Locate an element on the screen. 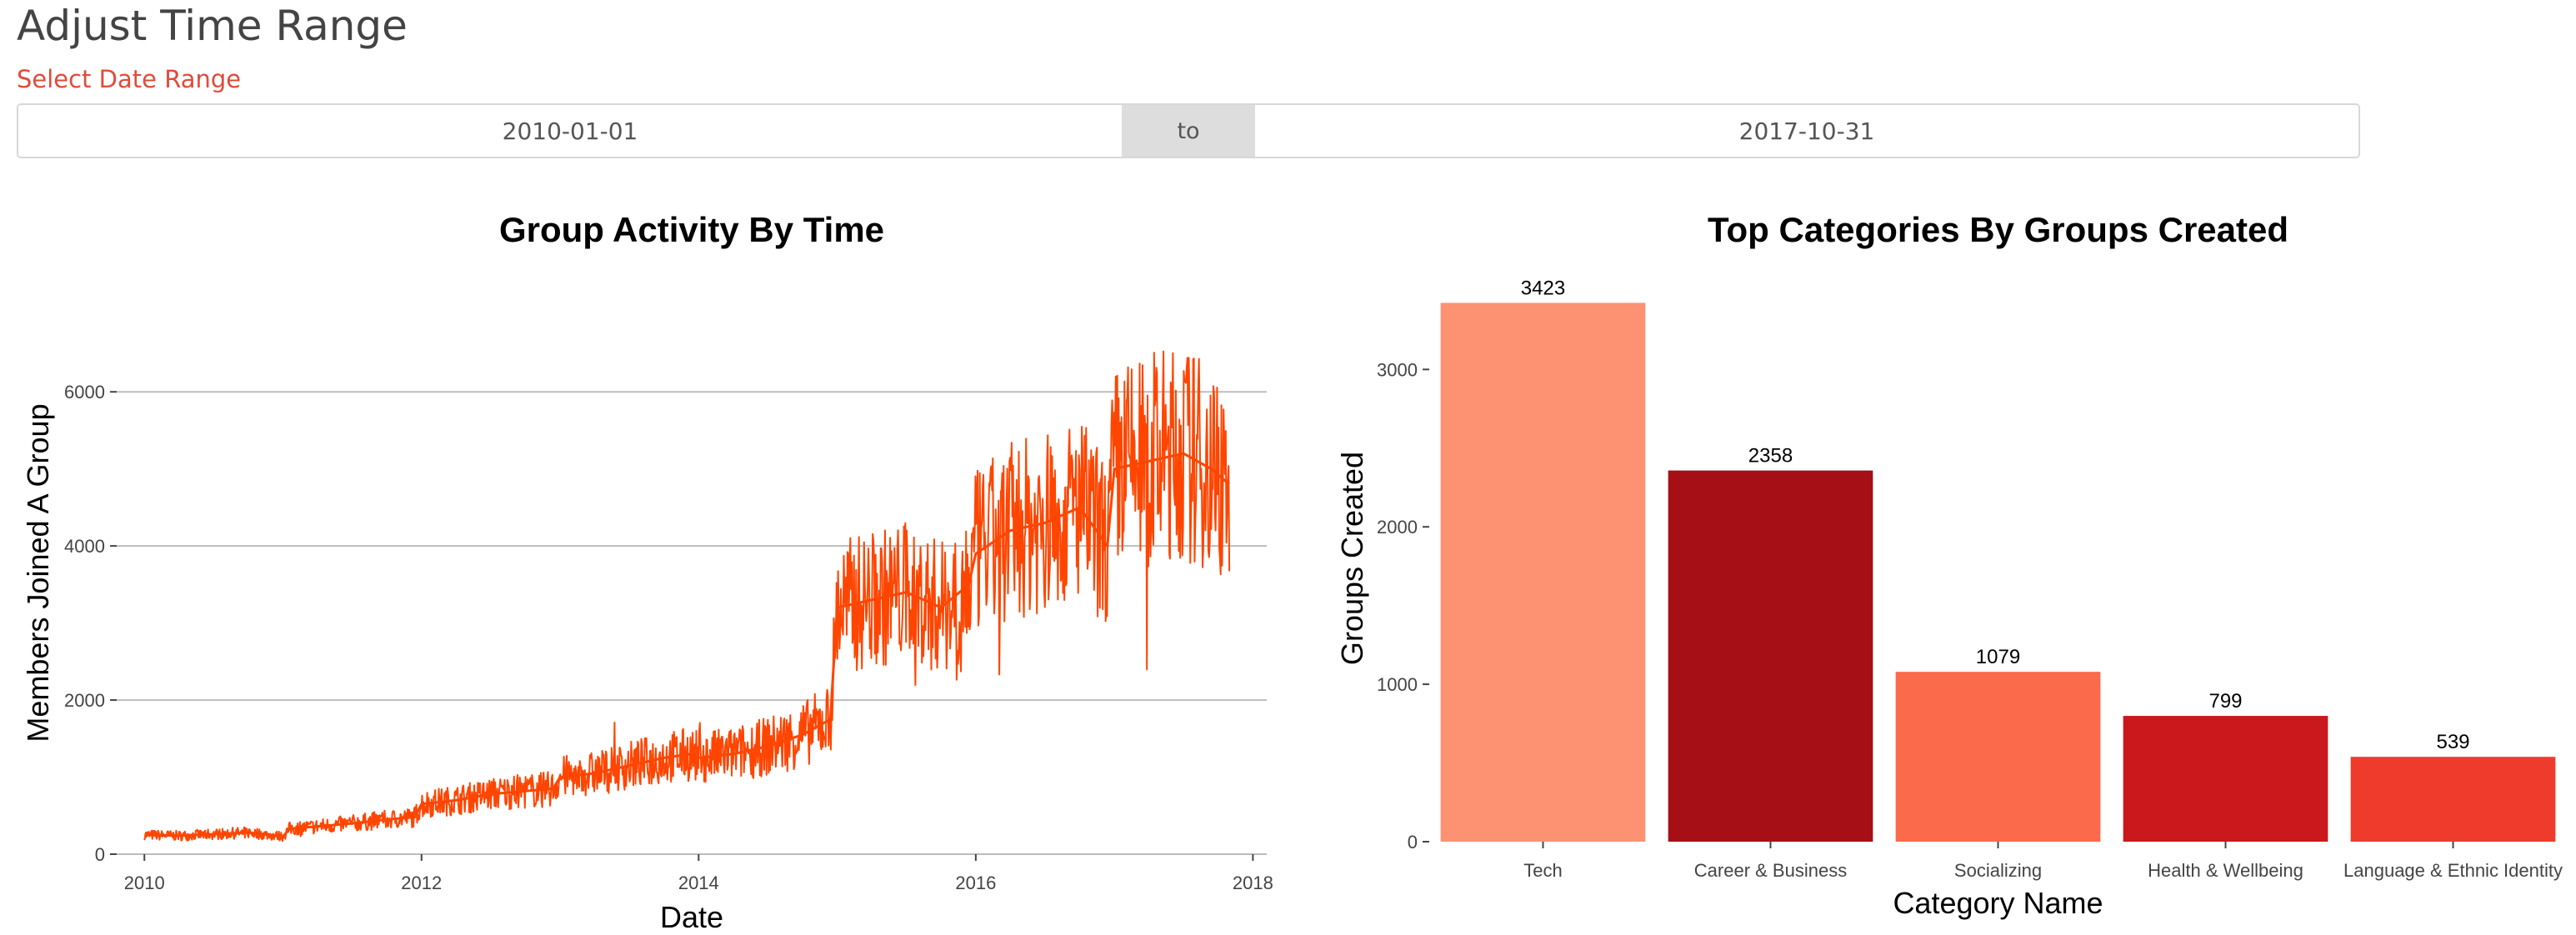  x-axis-title: Date is located at coordinates (691, 917).